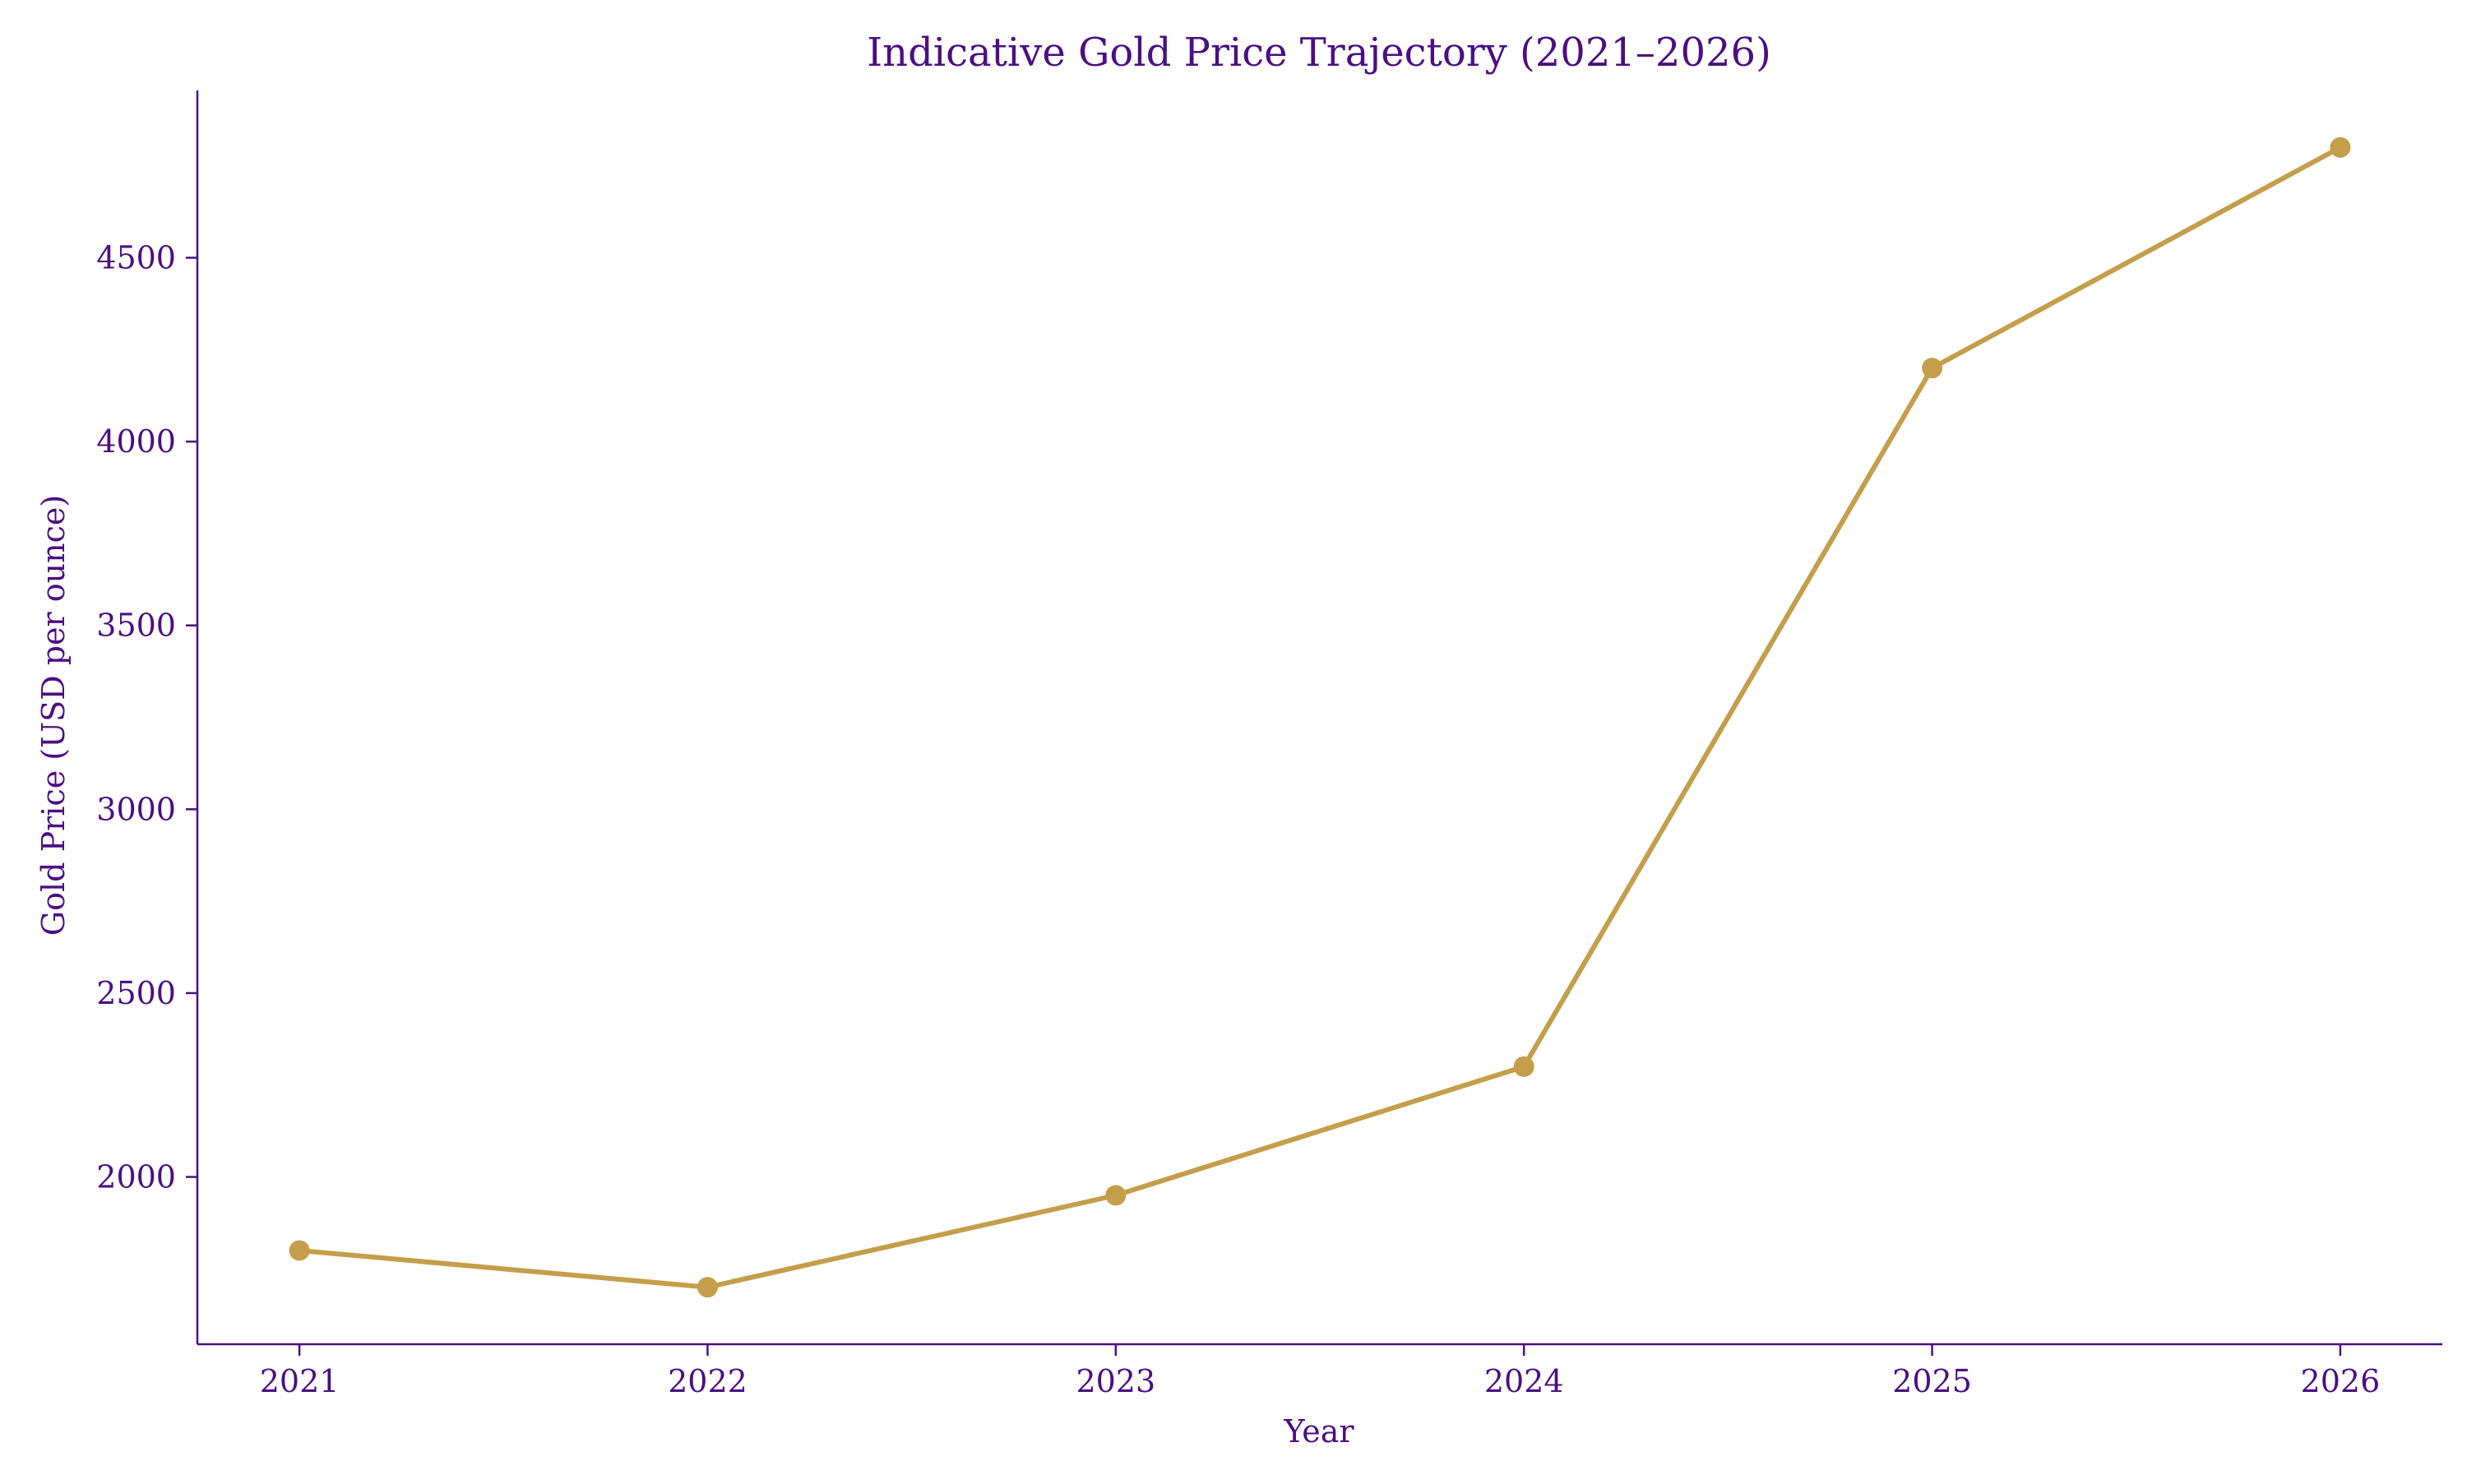 This screenshot has width=2467, height=1484. What do you see at coordinates (1524, 1381) in the screenshot?
I see `x-tick-label: 2024` at bounding box center [1524, 1381].